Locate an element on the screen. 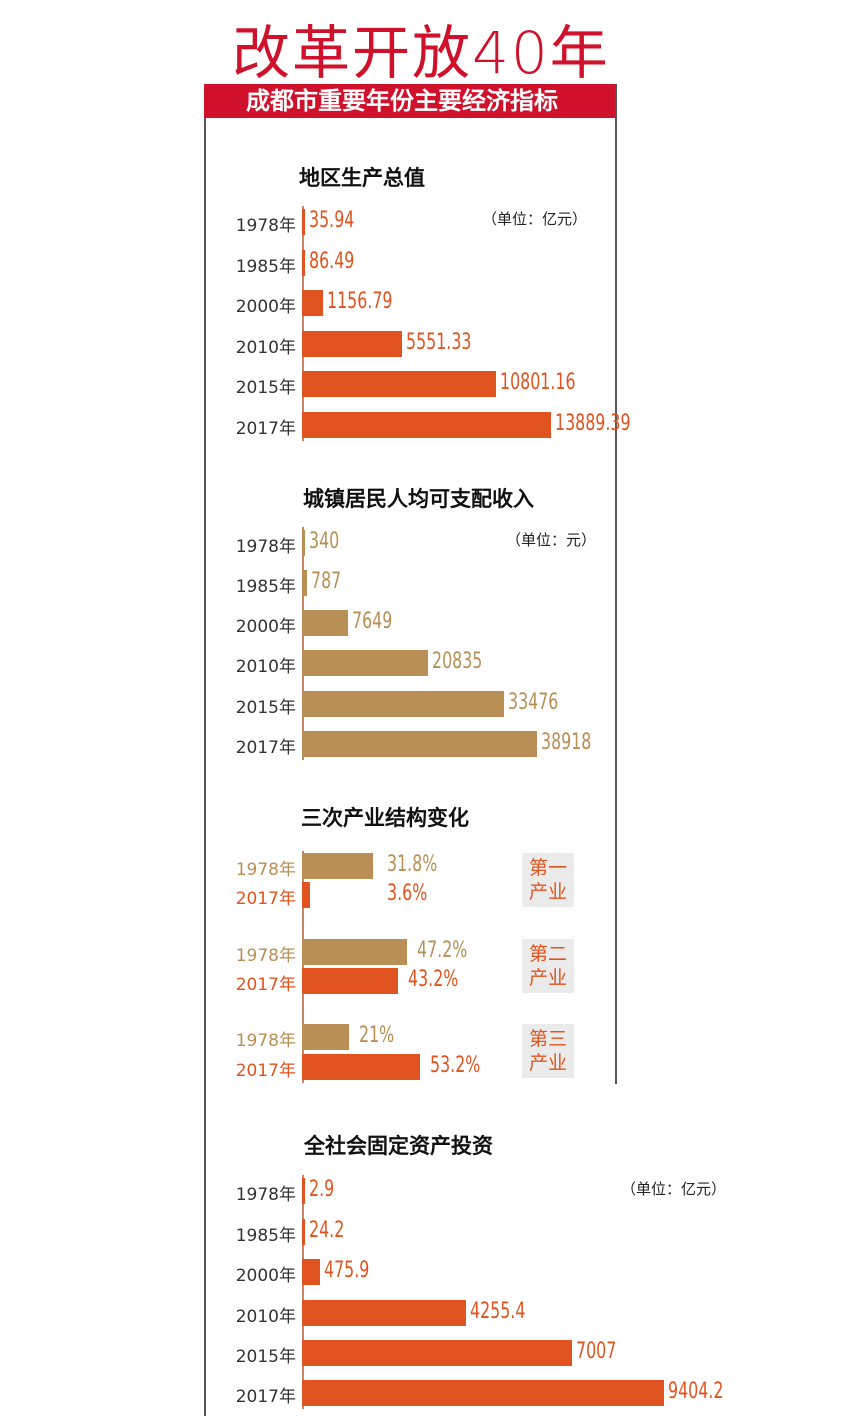  value-label: 7649 is located at coordinates (372, 621).